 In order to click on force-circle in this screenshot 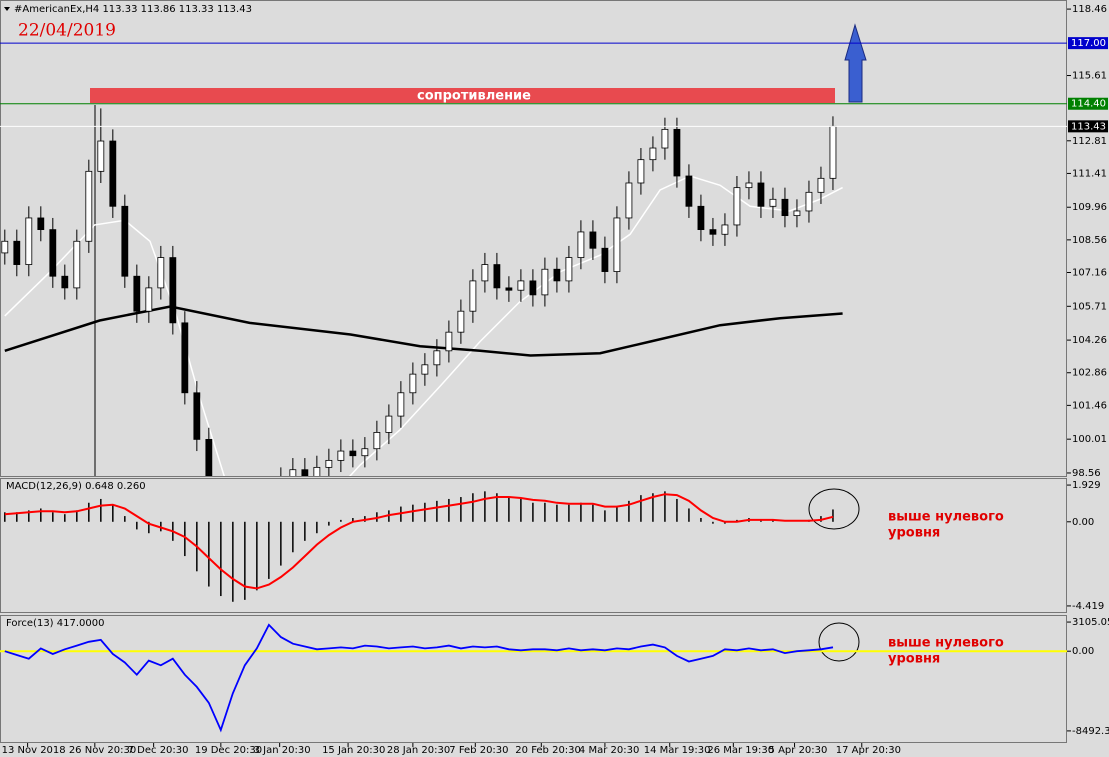, I will do `click(839, 642)`.